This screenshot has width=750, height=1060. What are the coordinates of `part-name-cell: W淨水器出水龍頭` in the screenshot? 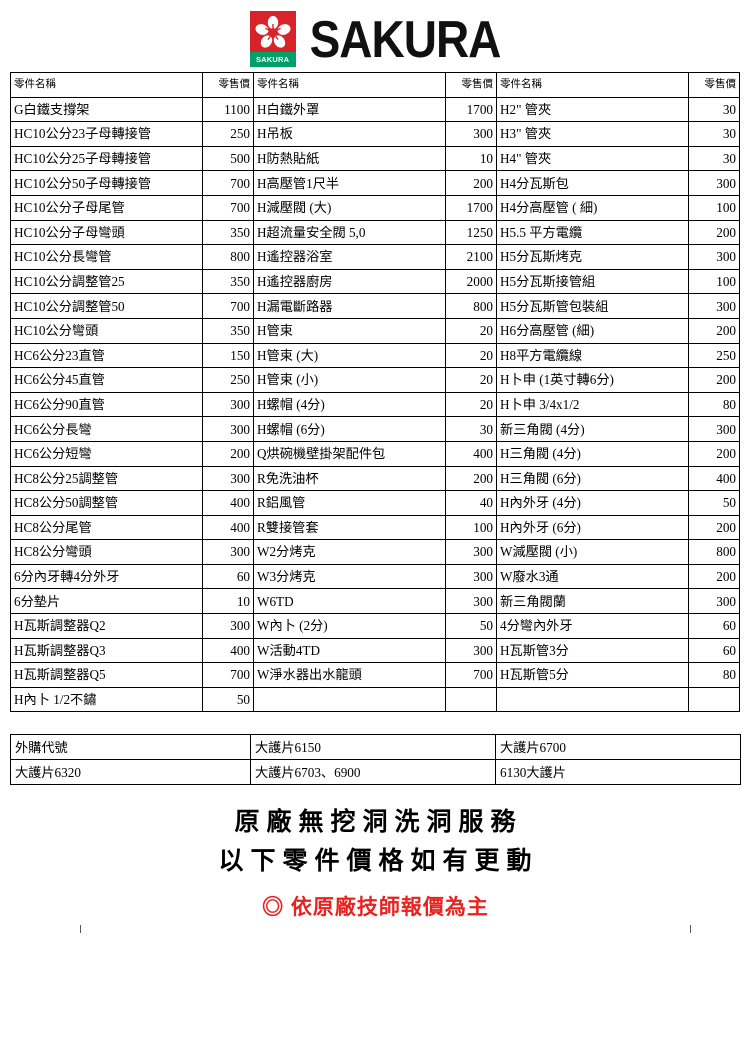 It's located at (349, 675).